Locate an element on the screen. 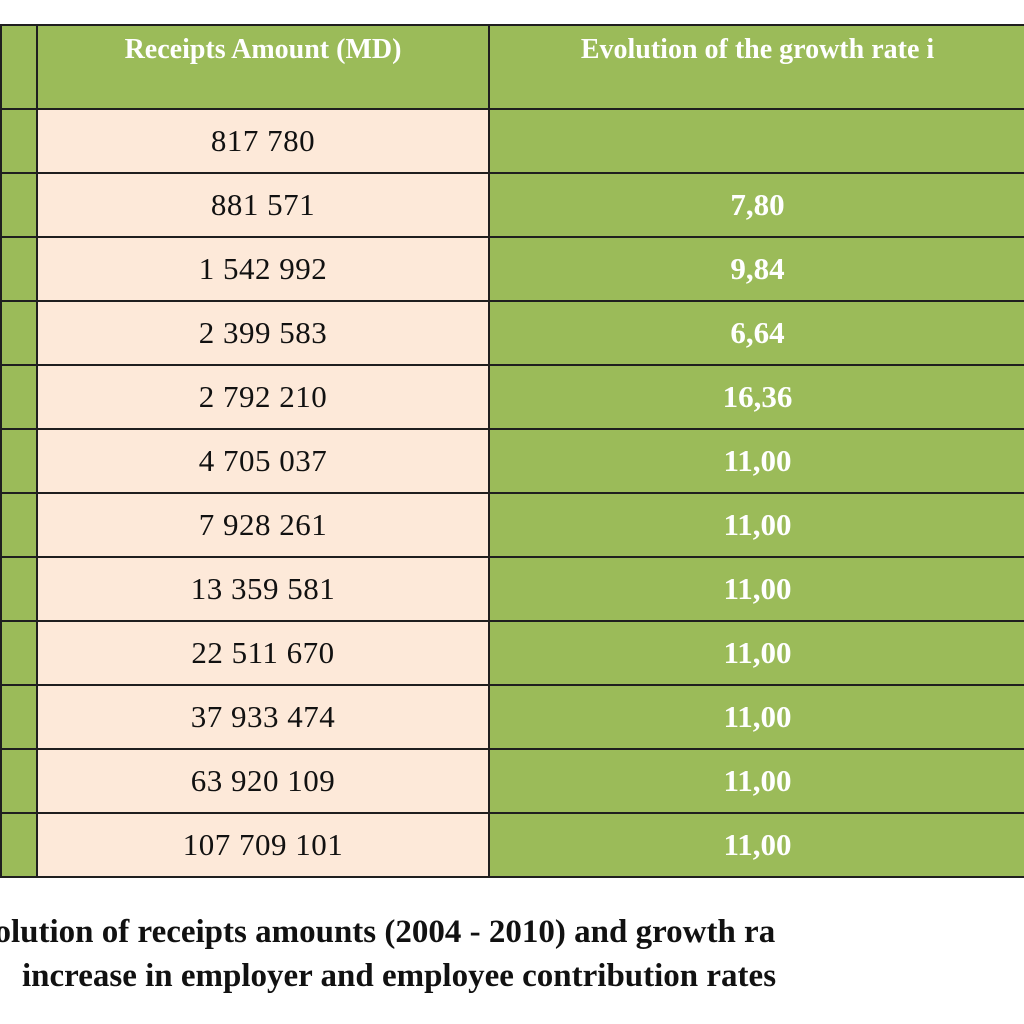  amount-cell: 63 920 109 is located at coordinates (263, 781).